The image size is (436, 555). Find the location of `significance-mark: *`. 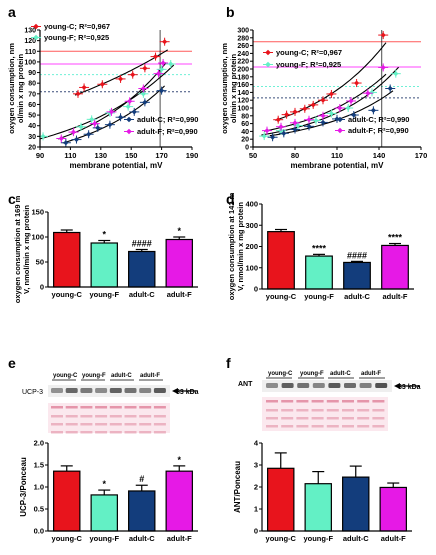

significance-mark: * is located at coordinates (104, 484).